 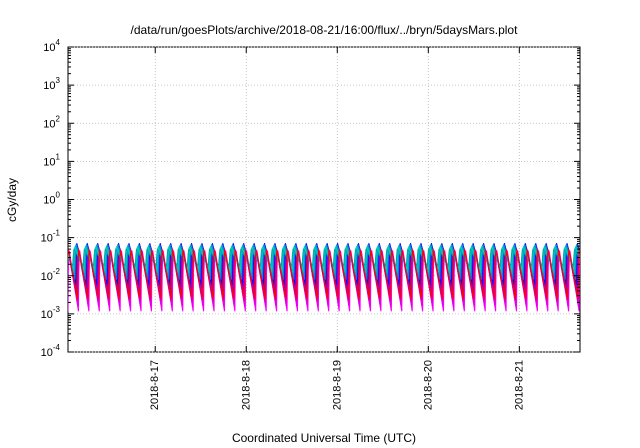 I want to click on x-axis-title: Coordinated Universal Time (UTC), so click(x=324, y=438).